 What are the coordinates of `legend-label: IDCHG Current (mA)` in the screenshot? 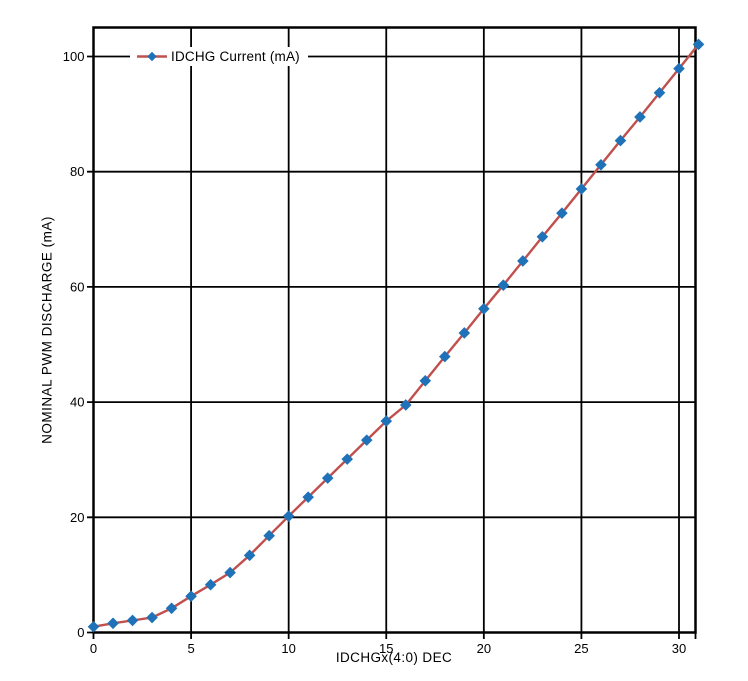 It's located at (235, 56).